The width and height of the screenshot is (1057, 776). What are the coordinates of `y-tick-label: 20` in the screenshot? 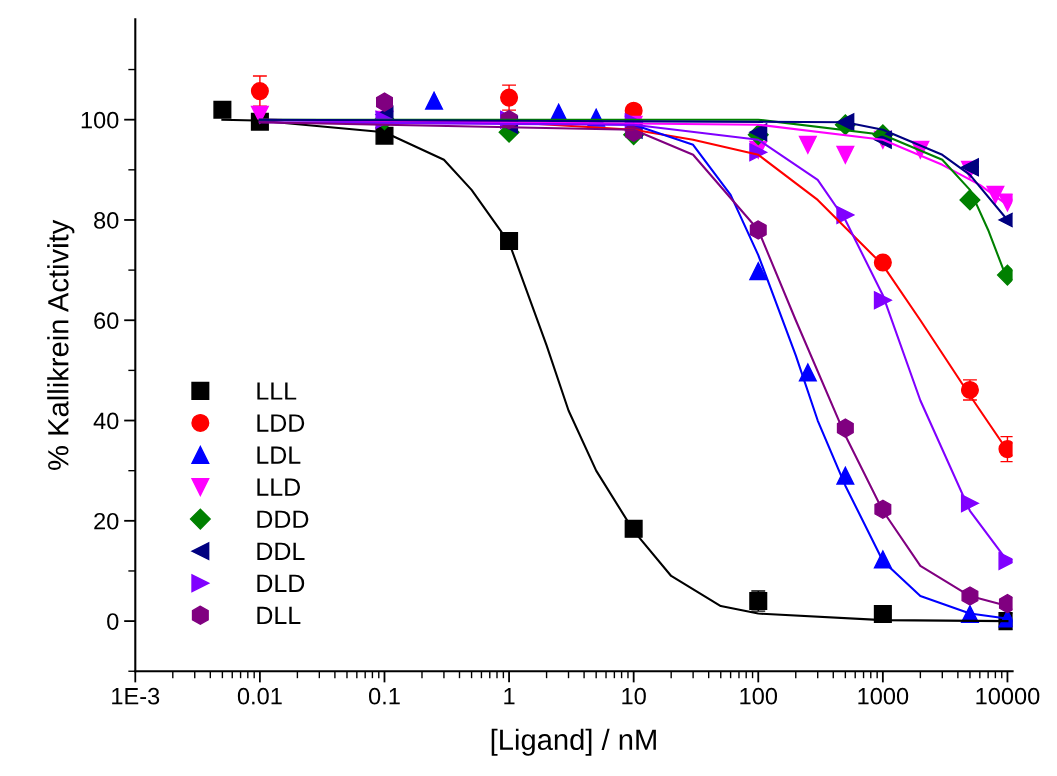 It's located at (106, 521).